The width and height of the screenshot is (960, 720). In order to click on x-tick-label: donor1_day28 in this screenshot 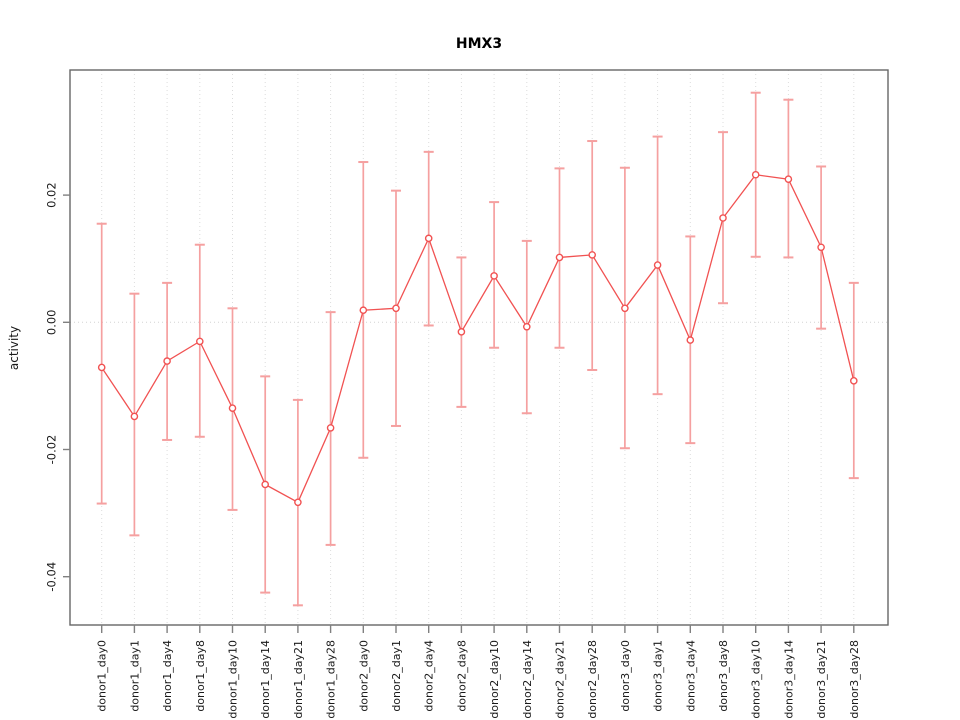, I will do `click(331, 679)`.